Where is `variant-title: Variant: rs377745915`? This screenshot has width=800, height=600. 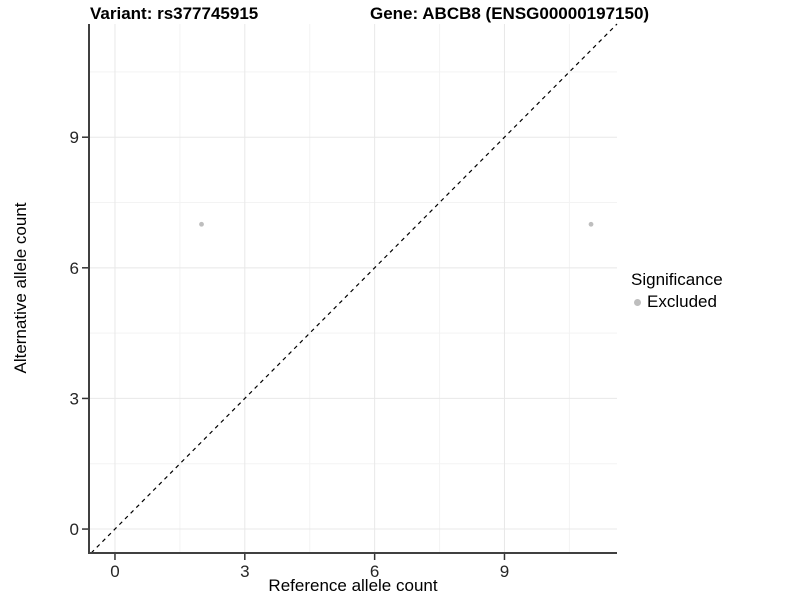
variant-title: Variant: rs377745915 is located at coordinates (174, 13).